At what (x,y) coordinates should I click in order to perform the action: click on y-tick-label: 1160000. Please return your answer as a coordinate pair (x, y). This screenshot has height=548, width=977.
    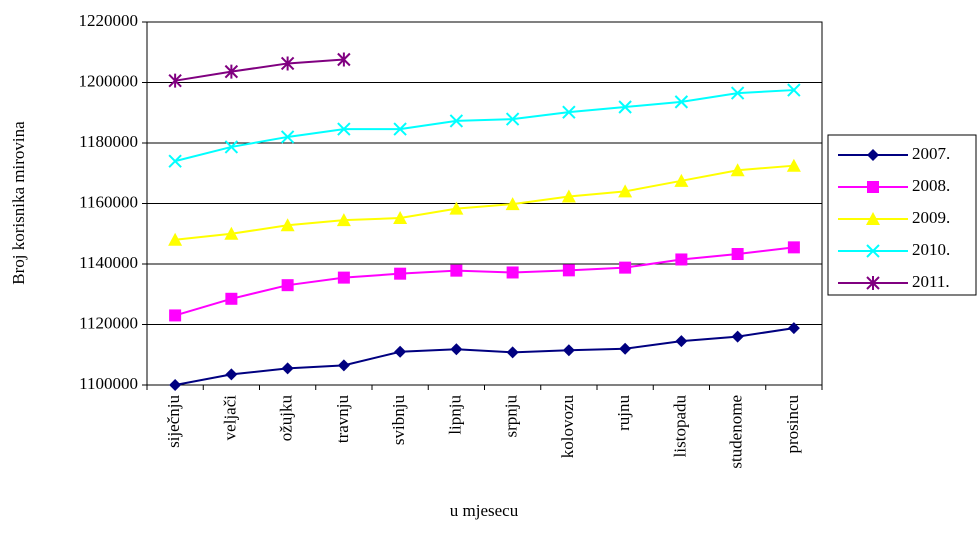
    Looking at the image, I should click on (108, 201).